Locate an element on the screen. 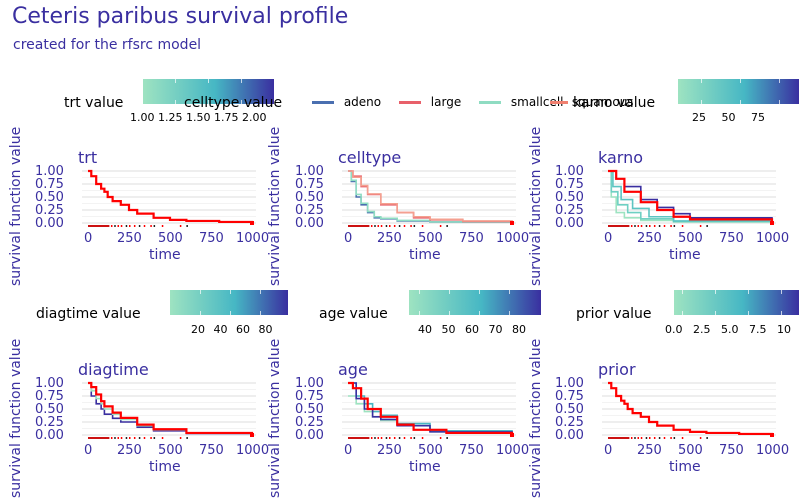 The height and width of the screenshot is (498, 799). plot-area-age is located at coordinates (429, 410).